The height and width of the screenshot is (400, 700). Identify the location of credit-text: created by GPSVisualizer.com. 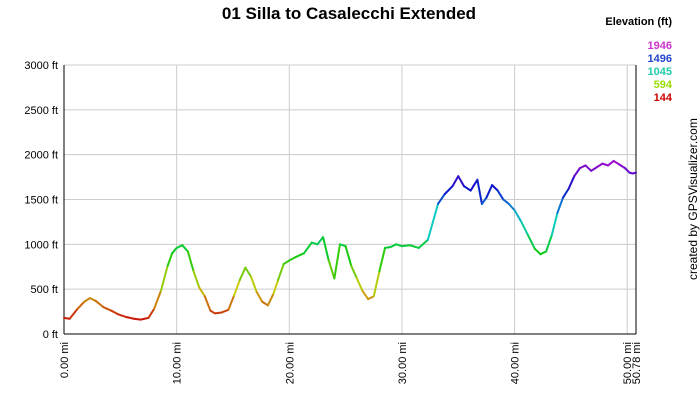
(693, 199).